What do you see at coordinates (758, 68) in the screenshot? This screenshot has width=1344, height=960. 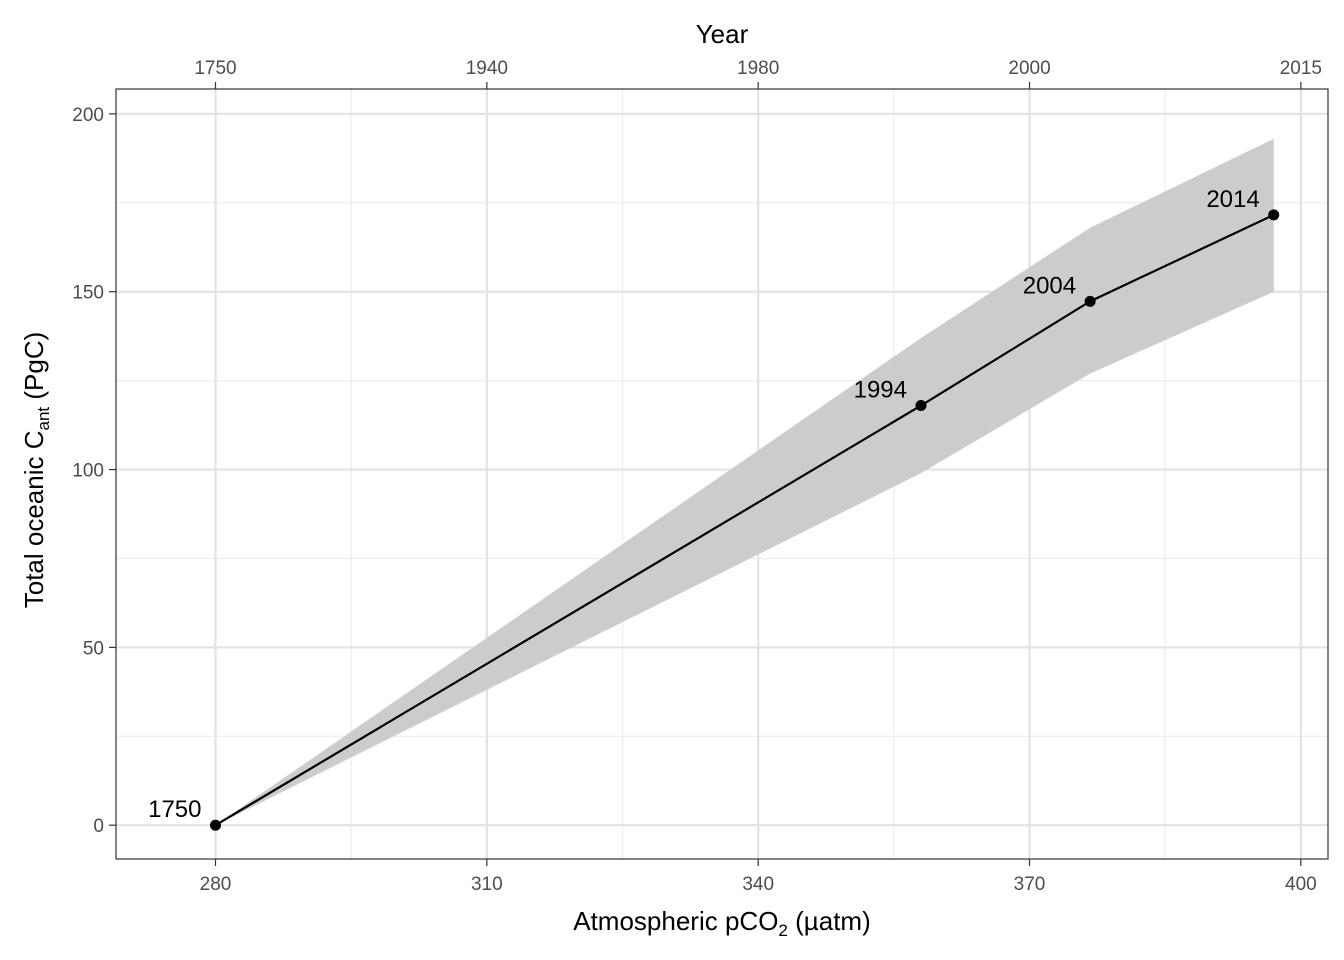 I see `top-tick-label: 1980` at bounding box center [758, 68].